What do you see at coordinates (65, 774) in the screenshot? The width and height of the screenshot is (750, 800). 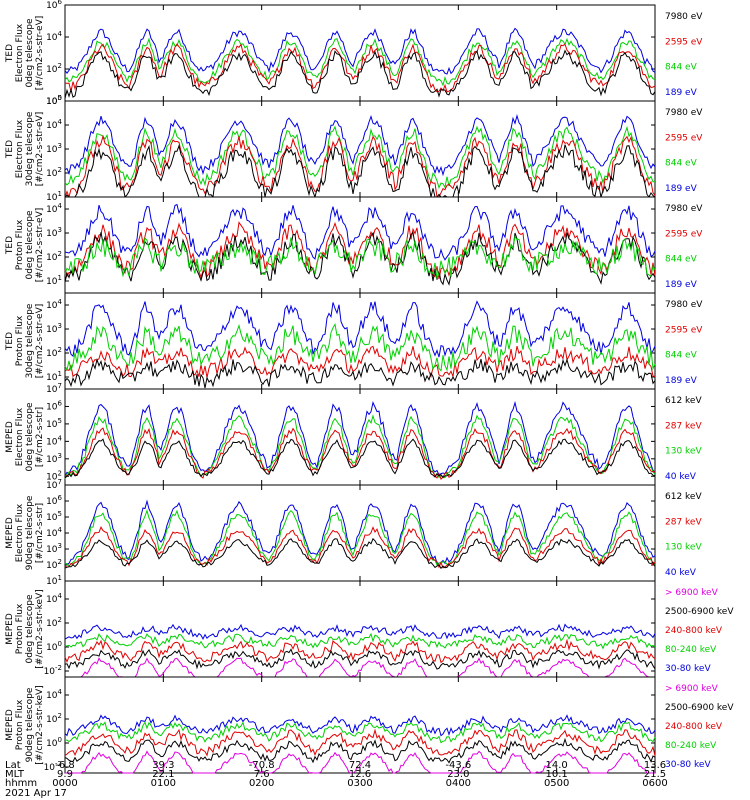 I see `x-tick-label-mlt: 9.9` at bounding box center [65, 774].